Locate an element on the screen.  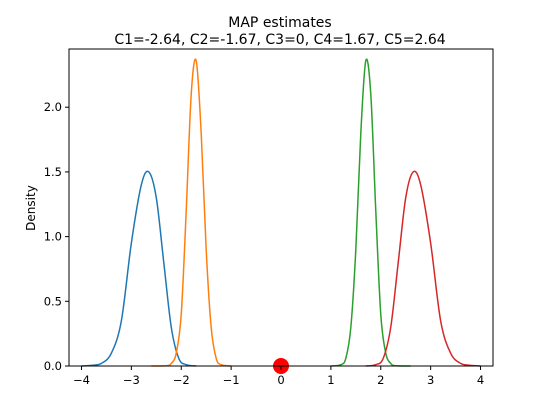
x-tick-label: 1 is located at coordinates (330, 380).